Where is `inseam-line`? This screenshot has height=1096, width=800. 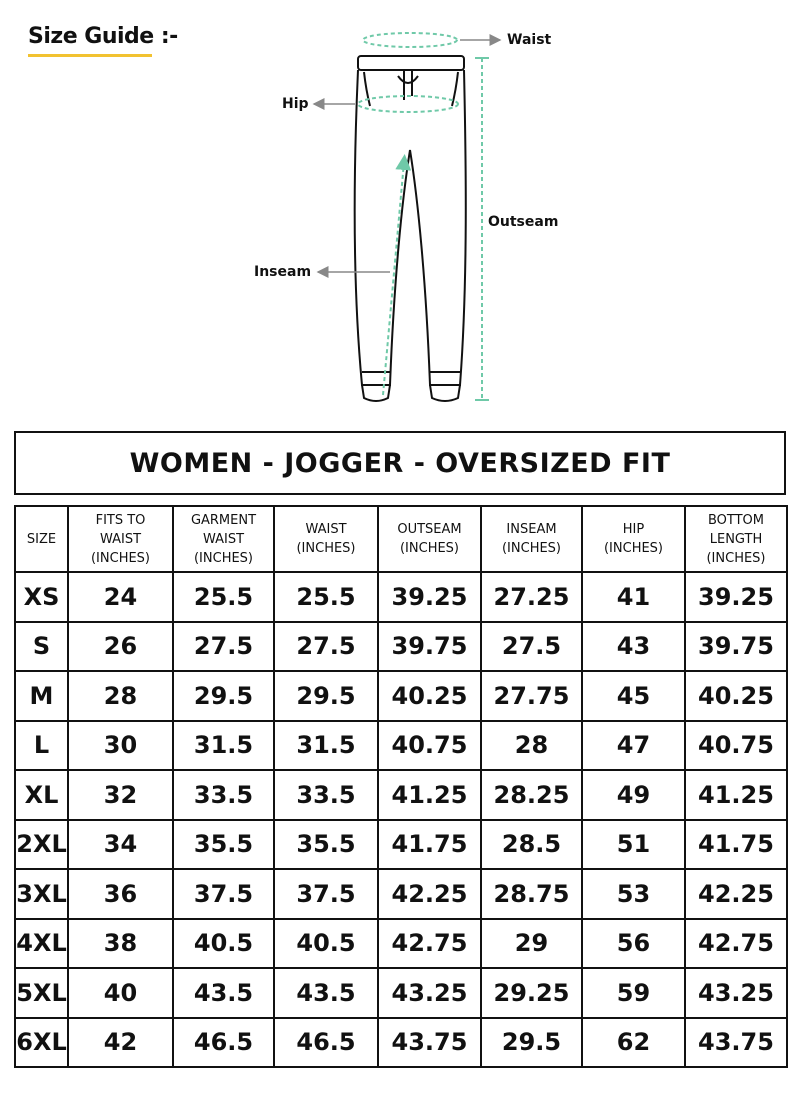 inseam-line is located at coordinates (397, 275).